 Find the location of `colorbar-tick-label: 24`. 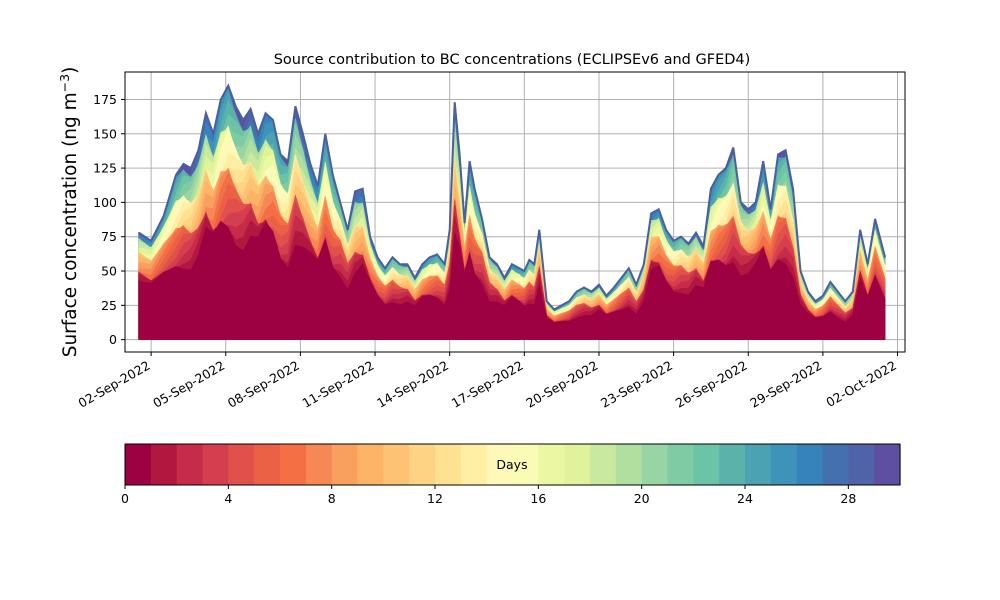

colorbar-tick-label: 24 is located at coordinates (745, 498).